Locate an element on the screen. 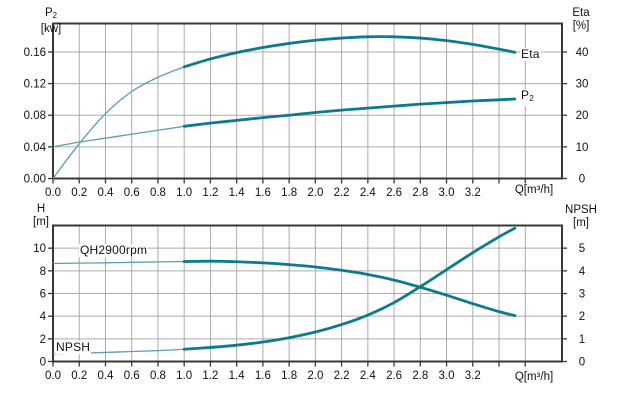  right-tick-label: 4 is located at coordinates (582, 272).